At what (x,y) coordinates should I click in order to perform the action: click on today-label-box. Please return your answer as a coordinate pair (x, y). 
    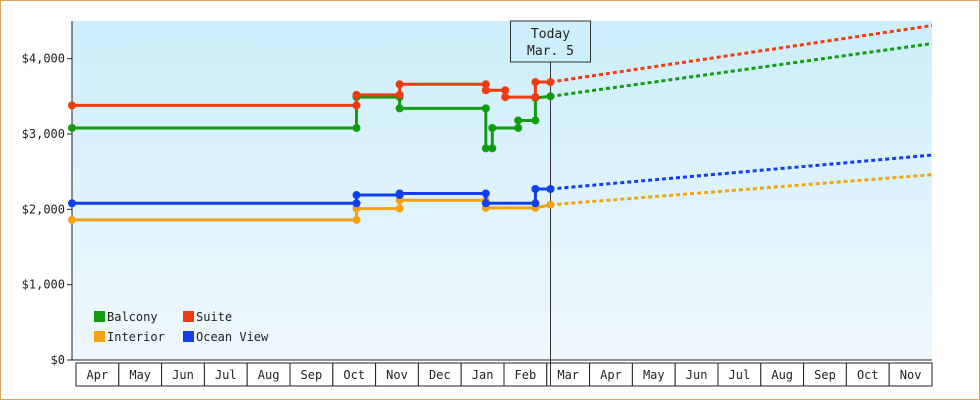
    Looking at the image, I should click on (550, 41).